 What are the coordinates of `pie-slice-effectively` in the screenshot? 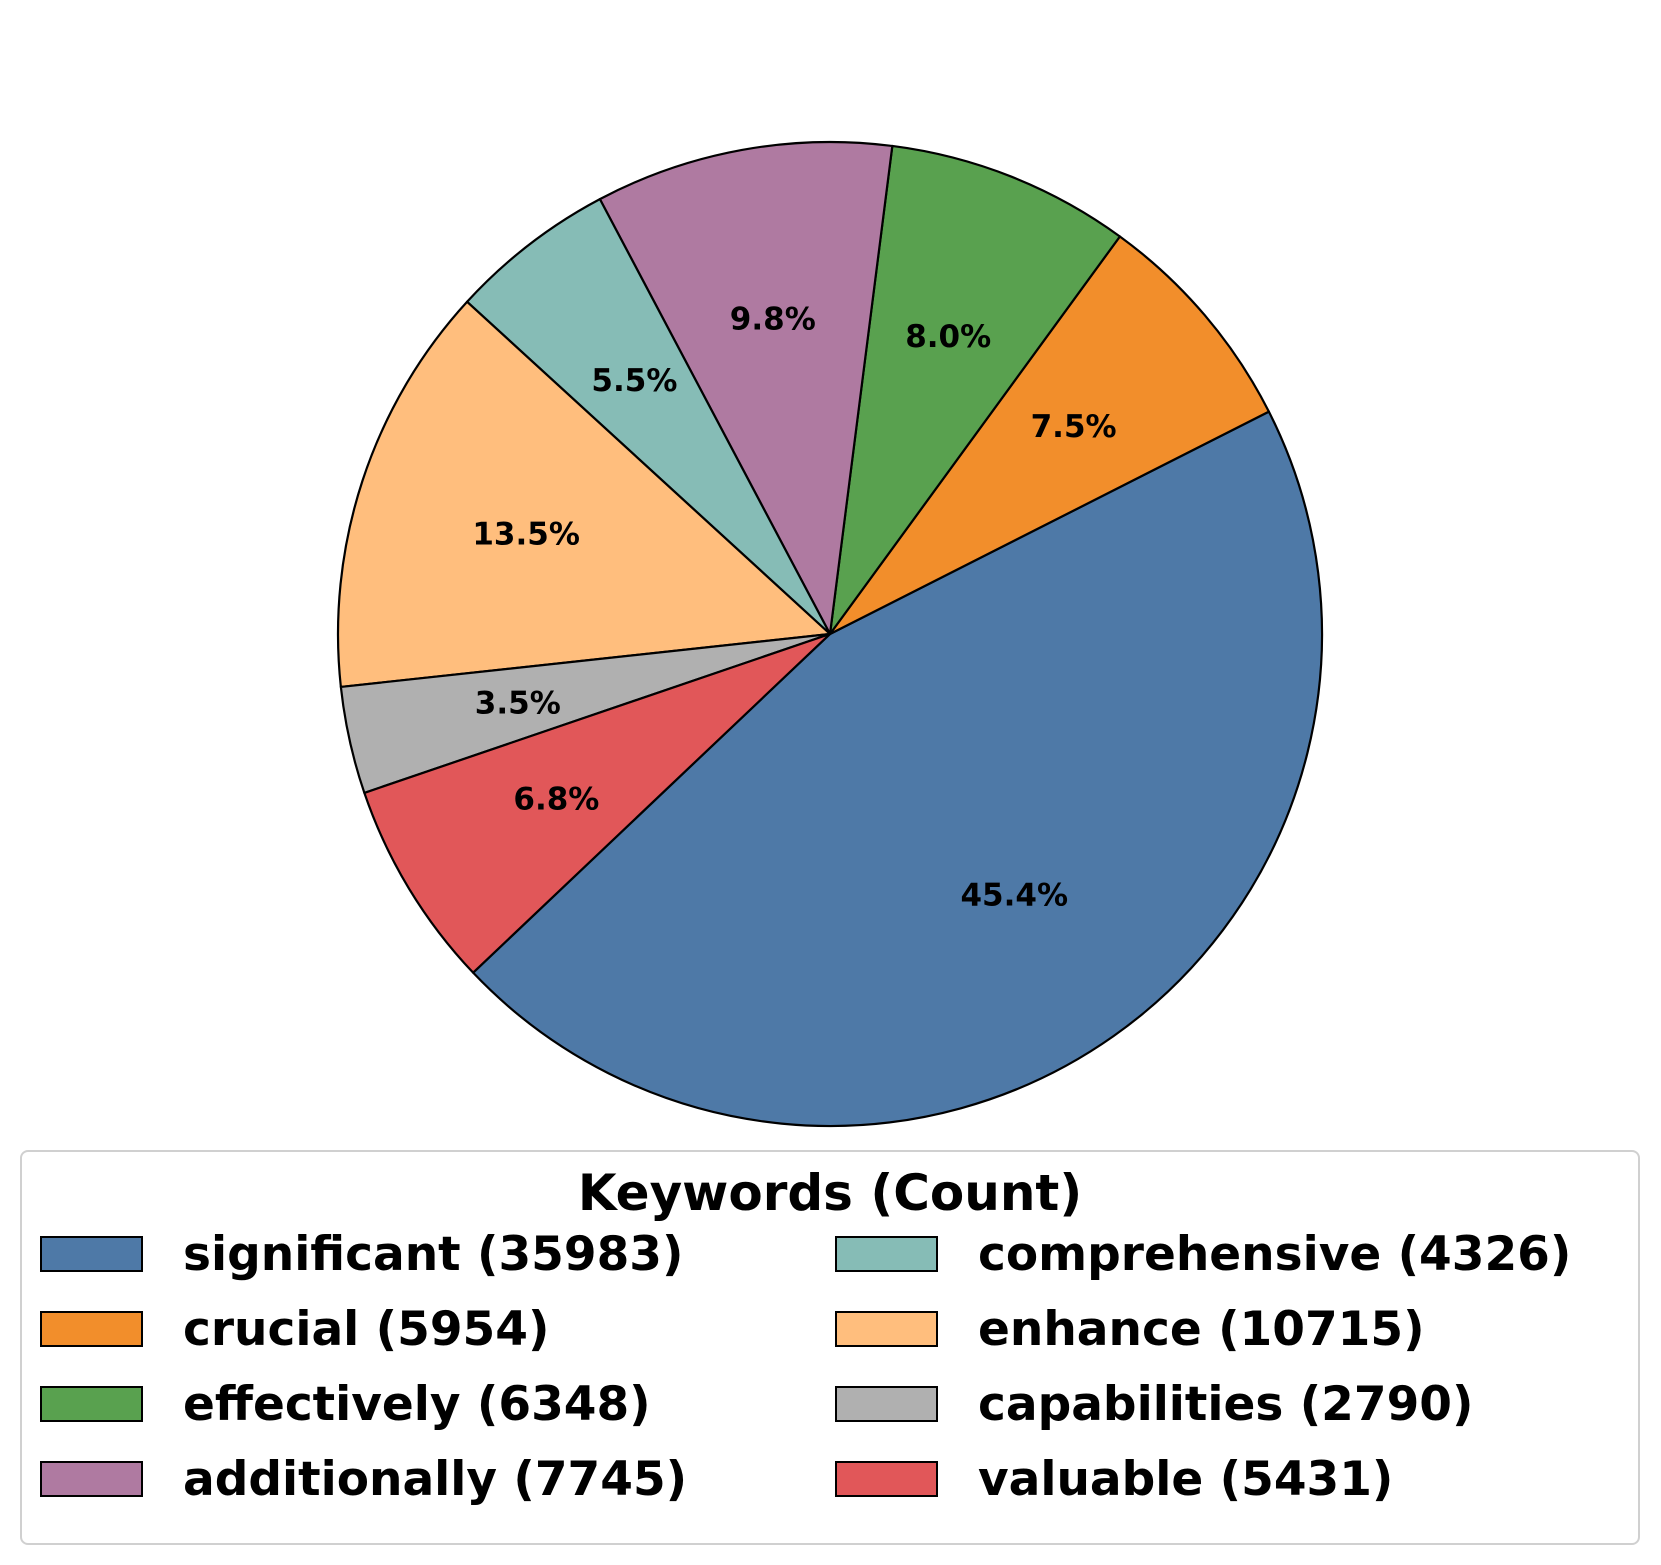 It's located at (974, 390).